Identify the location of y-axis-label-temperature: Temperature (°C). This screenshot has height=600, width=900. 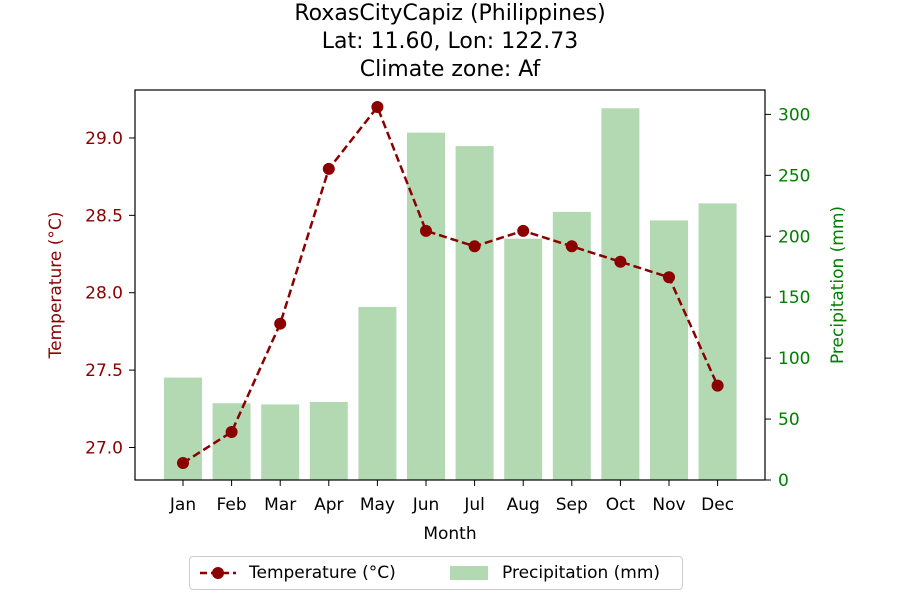
(56, 286).